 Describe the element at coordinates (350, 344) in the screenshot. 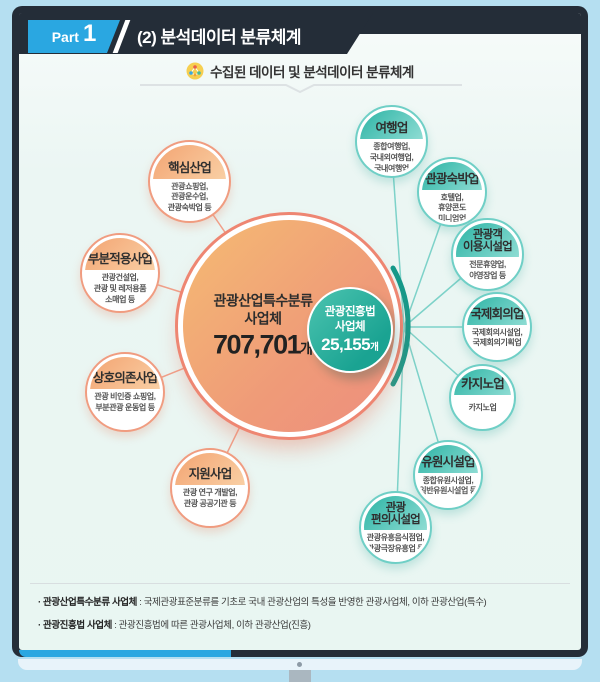

I see `sub-circle-value: 25,155개` at that location.